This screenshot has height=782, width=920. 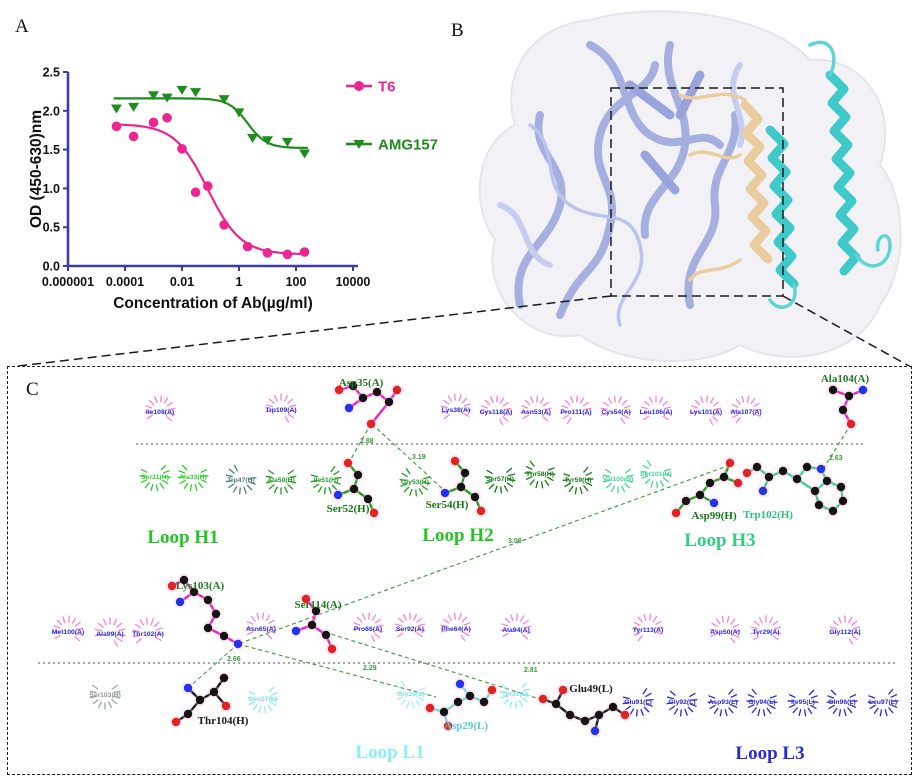 I want to click on fit-curve-T6, so click(x=210, y=189).